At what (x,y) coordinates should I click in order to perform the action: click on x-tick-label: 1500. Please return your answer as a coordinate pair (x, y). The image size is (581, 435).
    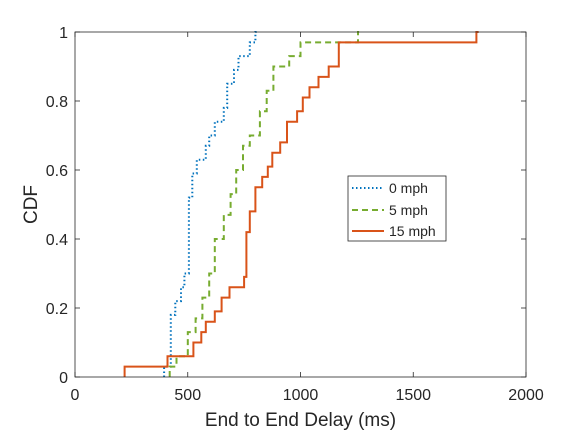
    Looking at the image, I should click on (413, 395).